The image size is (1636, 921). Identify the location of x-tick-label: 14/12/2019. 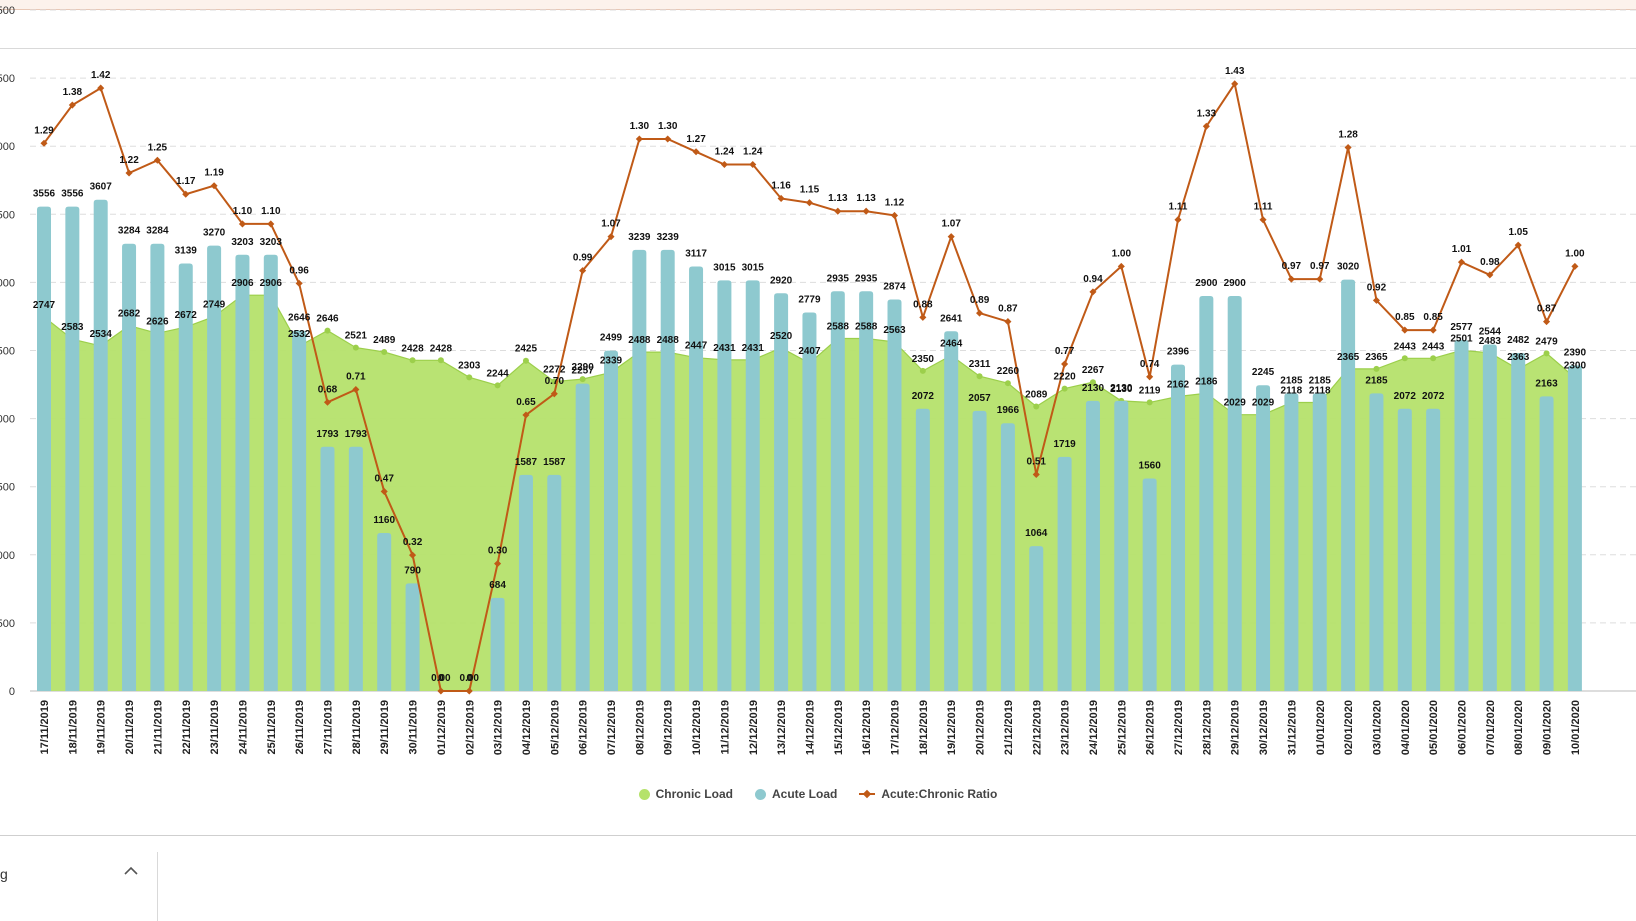
(810, 727).